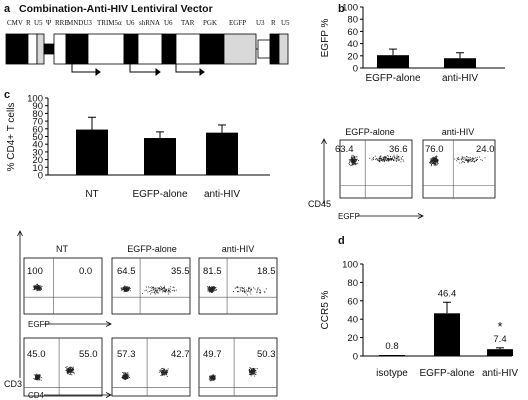 This screenshot has width=528, height=400. What do you see at coordinates (324, 141) in the screenshot?
I see `flow-b-y-arrowhead` at bounding box center [324, 141].